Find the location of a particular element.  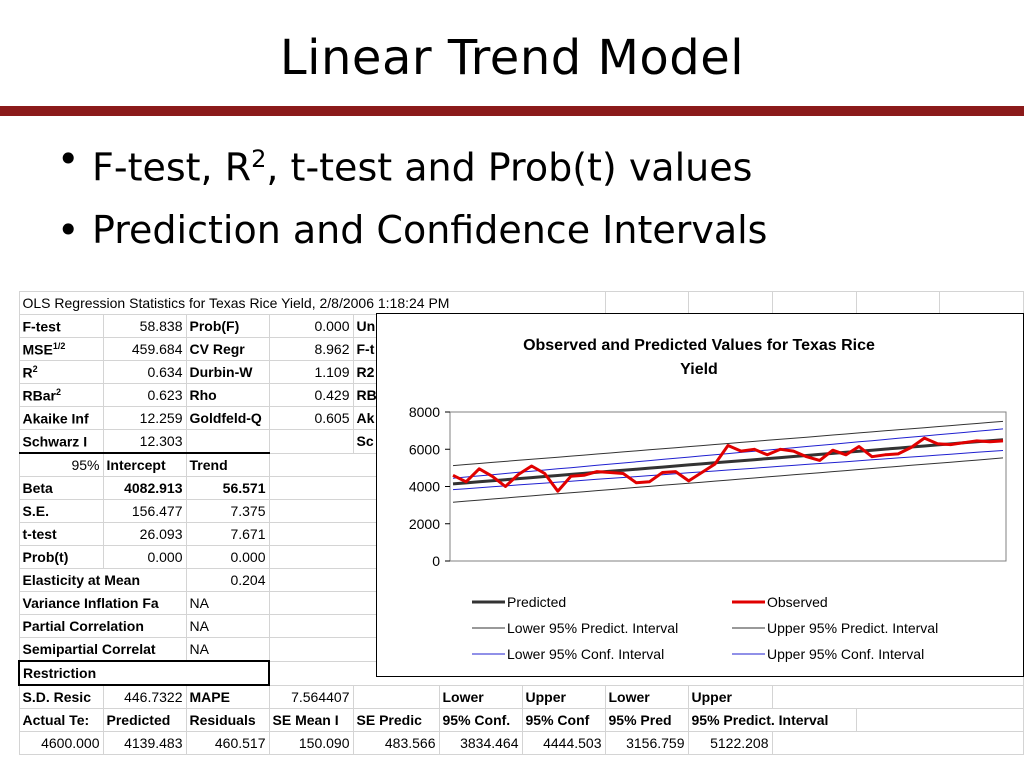

coef-value-cell: 156.477 is located at coordinates (144, 511).